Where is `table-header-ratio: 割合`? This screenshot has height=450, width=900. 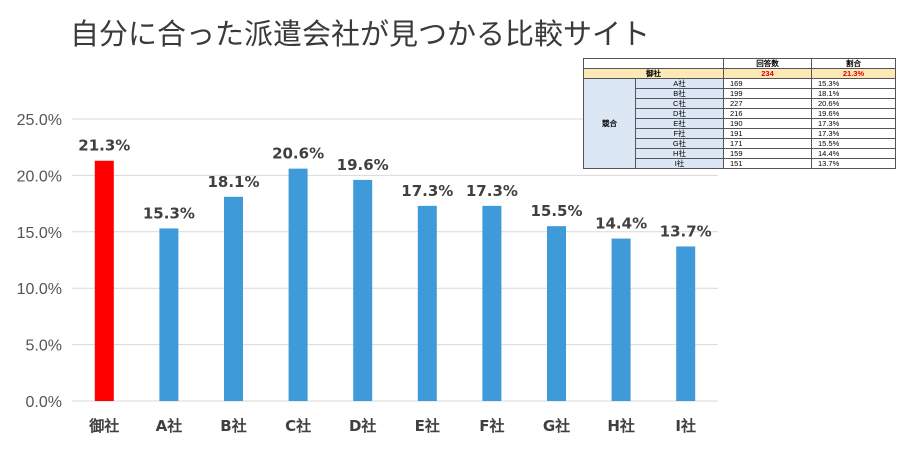
table-header-ratio: 割合 is located at coordinates (853, 63).